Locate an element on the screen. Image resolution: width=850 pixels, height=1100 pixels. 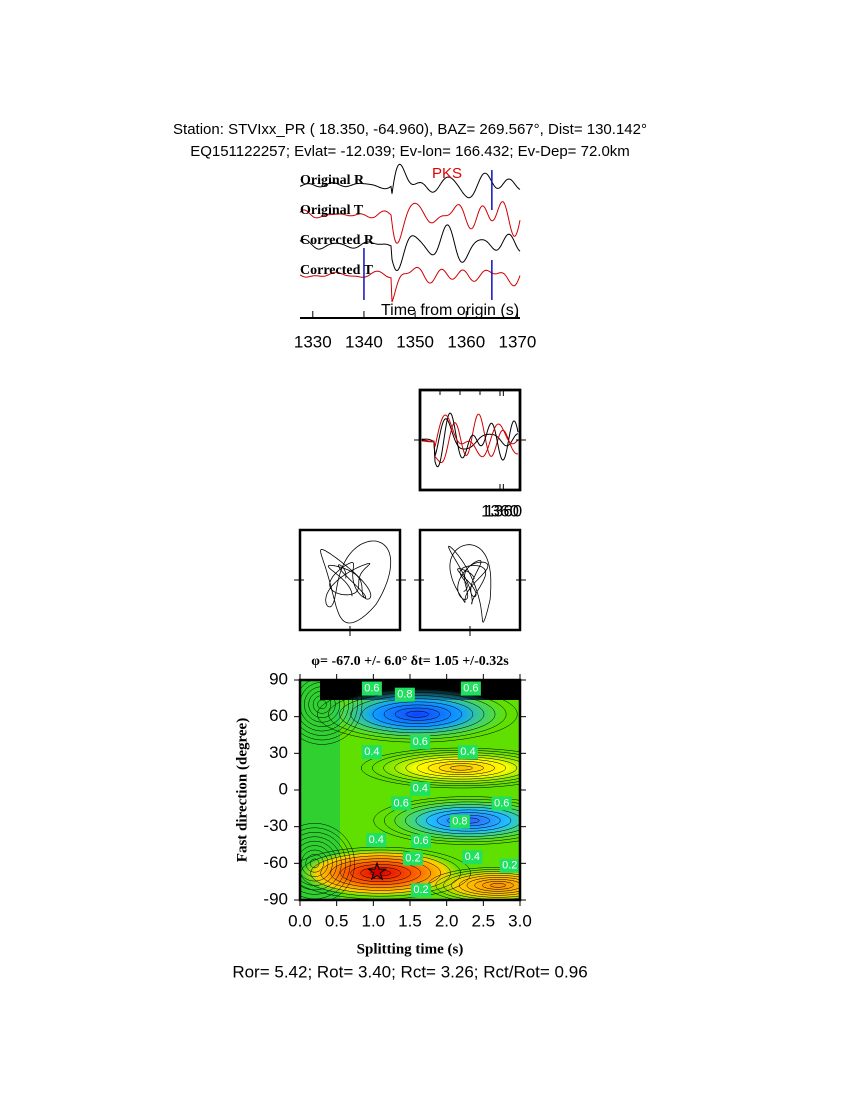
x-tick-label: 1.5 is located at coordinates (410, 920).